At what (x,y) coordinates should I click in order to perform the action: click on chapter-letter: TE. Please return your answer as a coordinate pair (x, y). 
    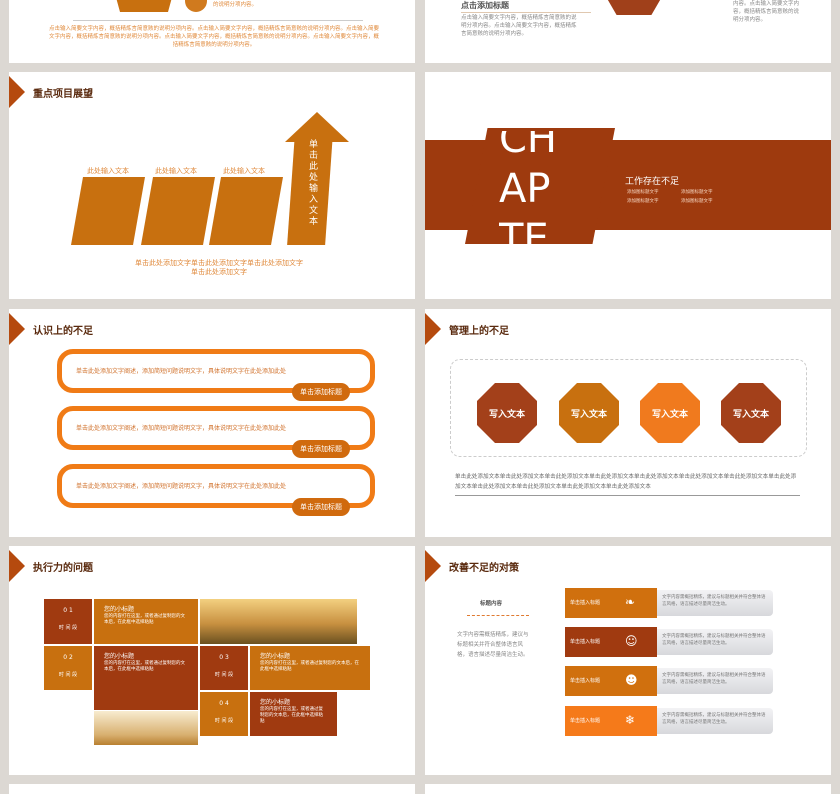
    Looking at the image, I should click on (524, 230).